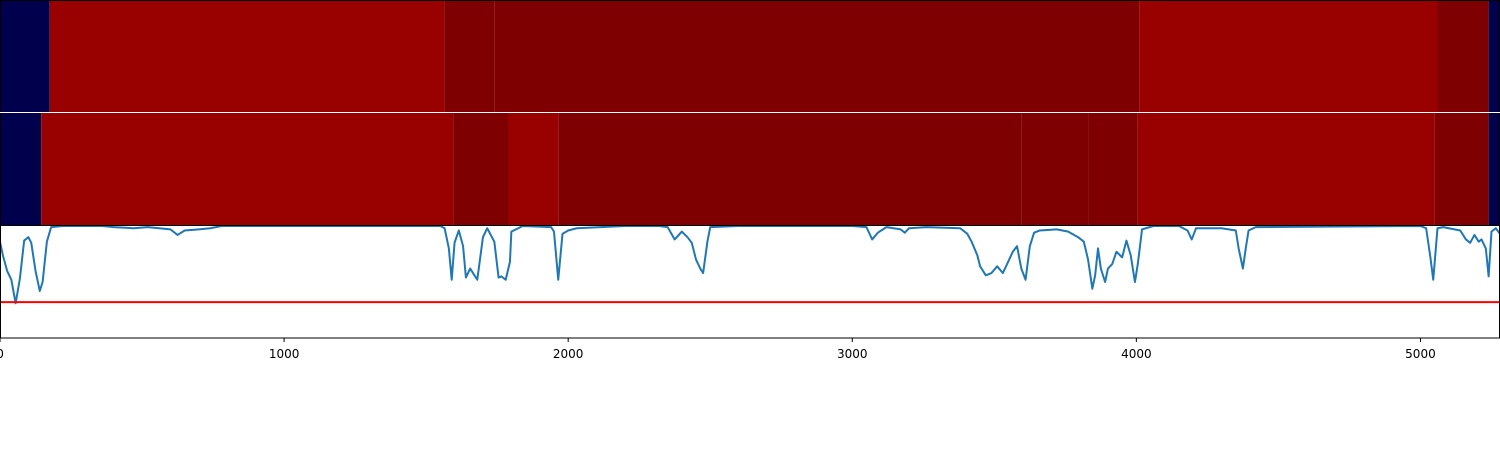  Describe the element at coordinates (2, 354) in the screenshot. I see `x-tick-label-0: 0` at that location.